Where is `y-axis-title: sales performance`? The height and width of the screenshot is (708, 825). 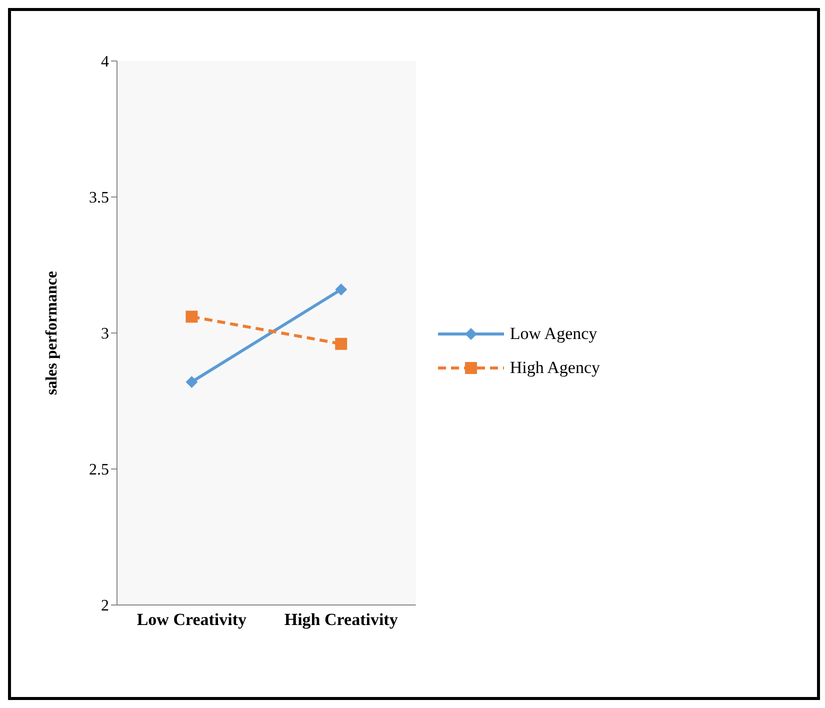 y-axis-title: sales performance is located at coordinates (52, 333).